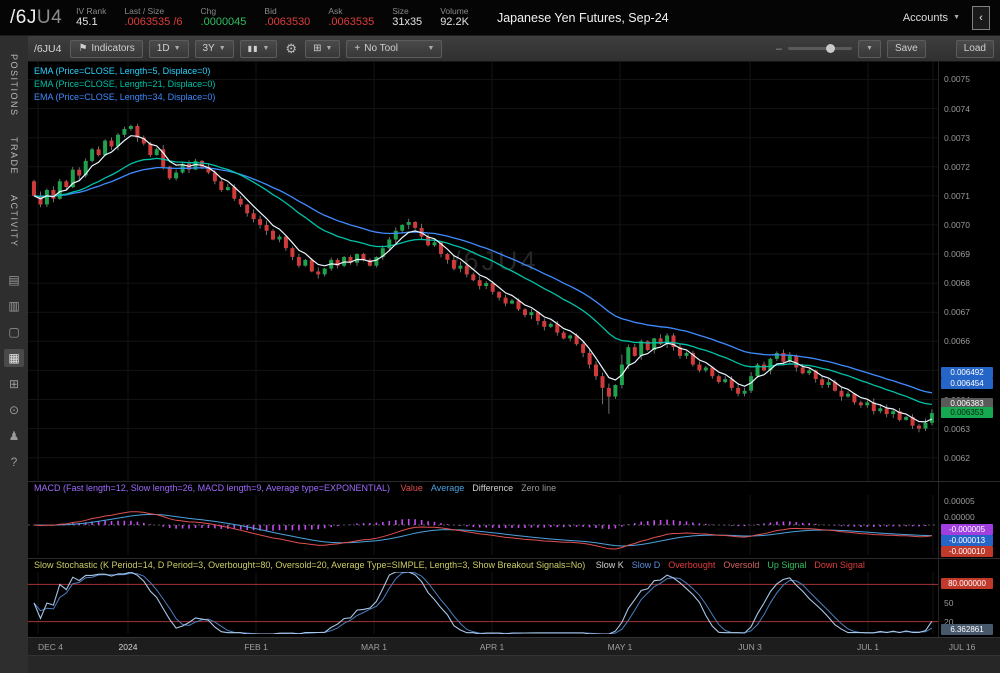 The width and height of the screenshot is (1000, 673). What do you see at coordinates (981, 17) in the screenshot?
I see `collapse-panel-button: ‹` at bounding box center [981, 17].